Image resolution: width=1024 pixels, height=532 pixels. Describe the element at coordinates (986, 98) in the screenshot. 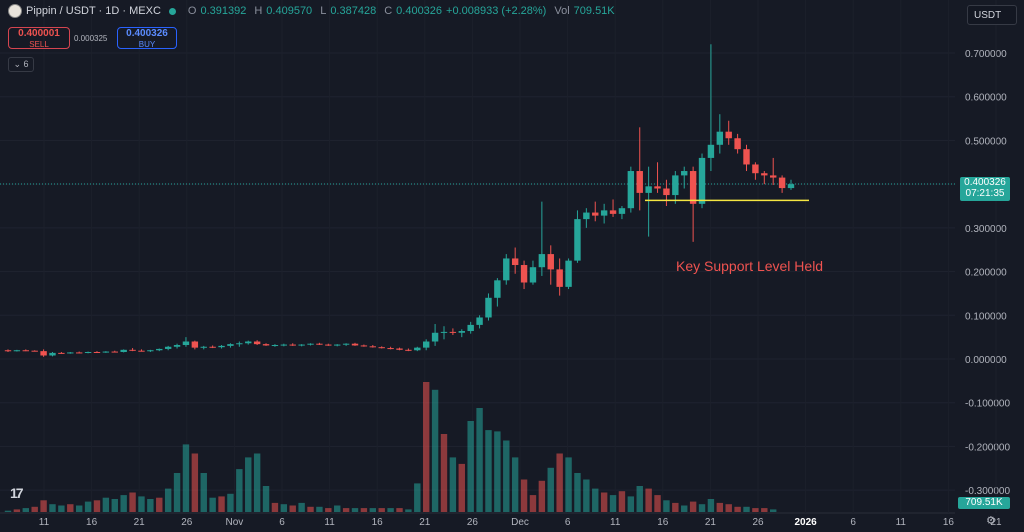

I see `y-tick-label: 0.600000` at that location.